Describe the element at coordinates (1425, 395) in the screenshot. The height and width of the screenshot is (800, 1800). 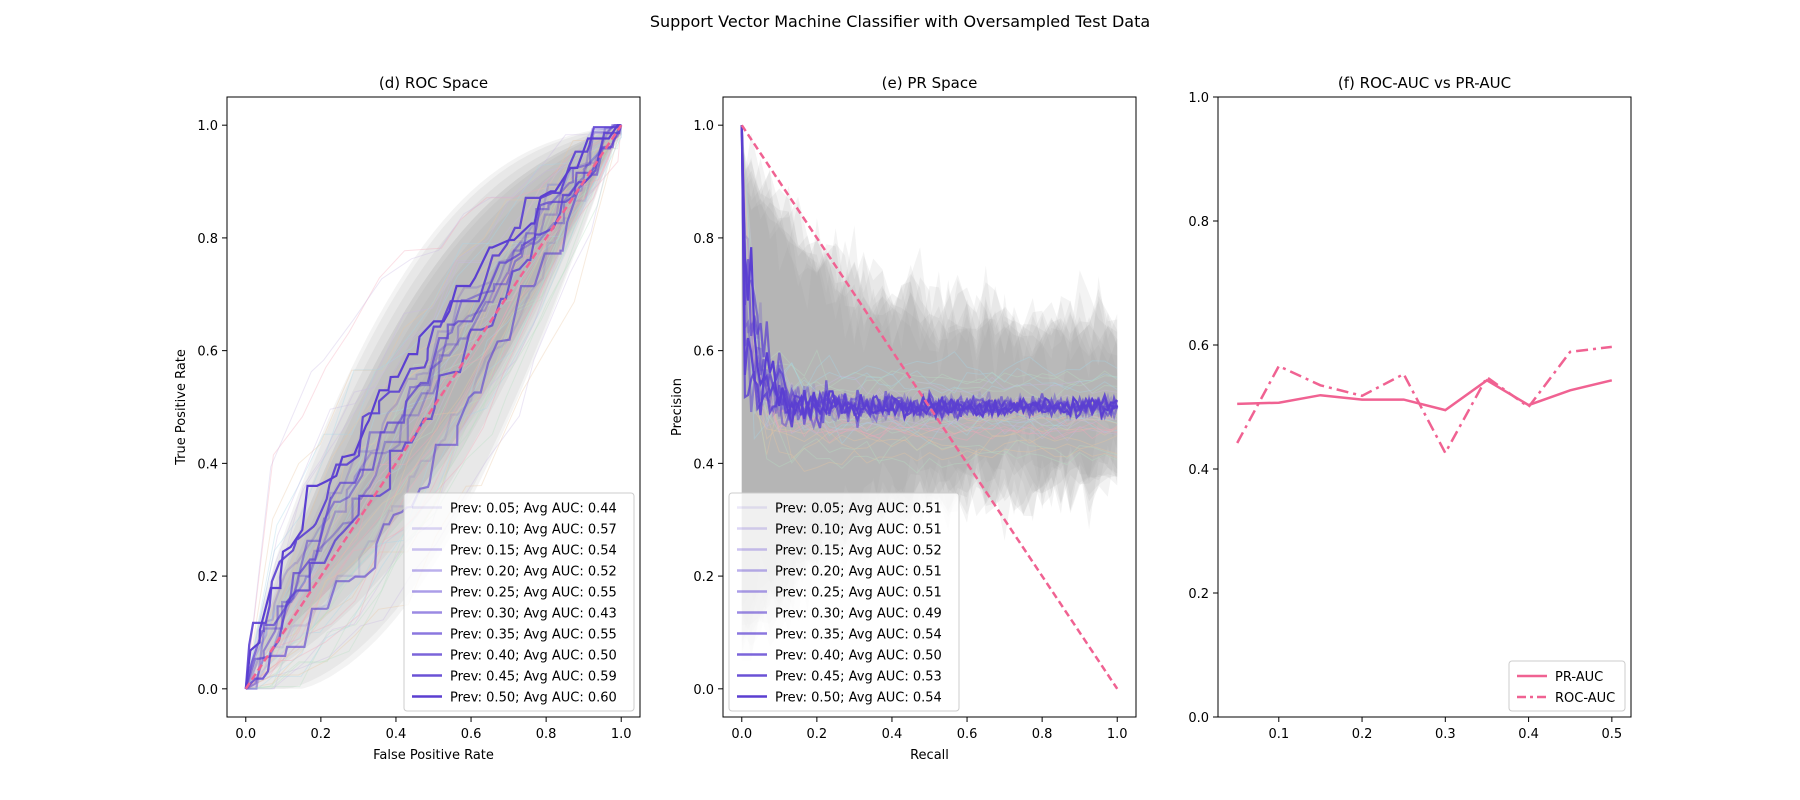
I see `pr-auc-line` at that location.